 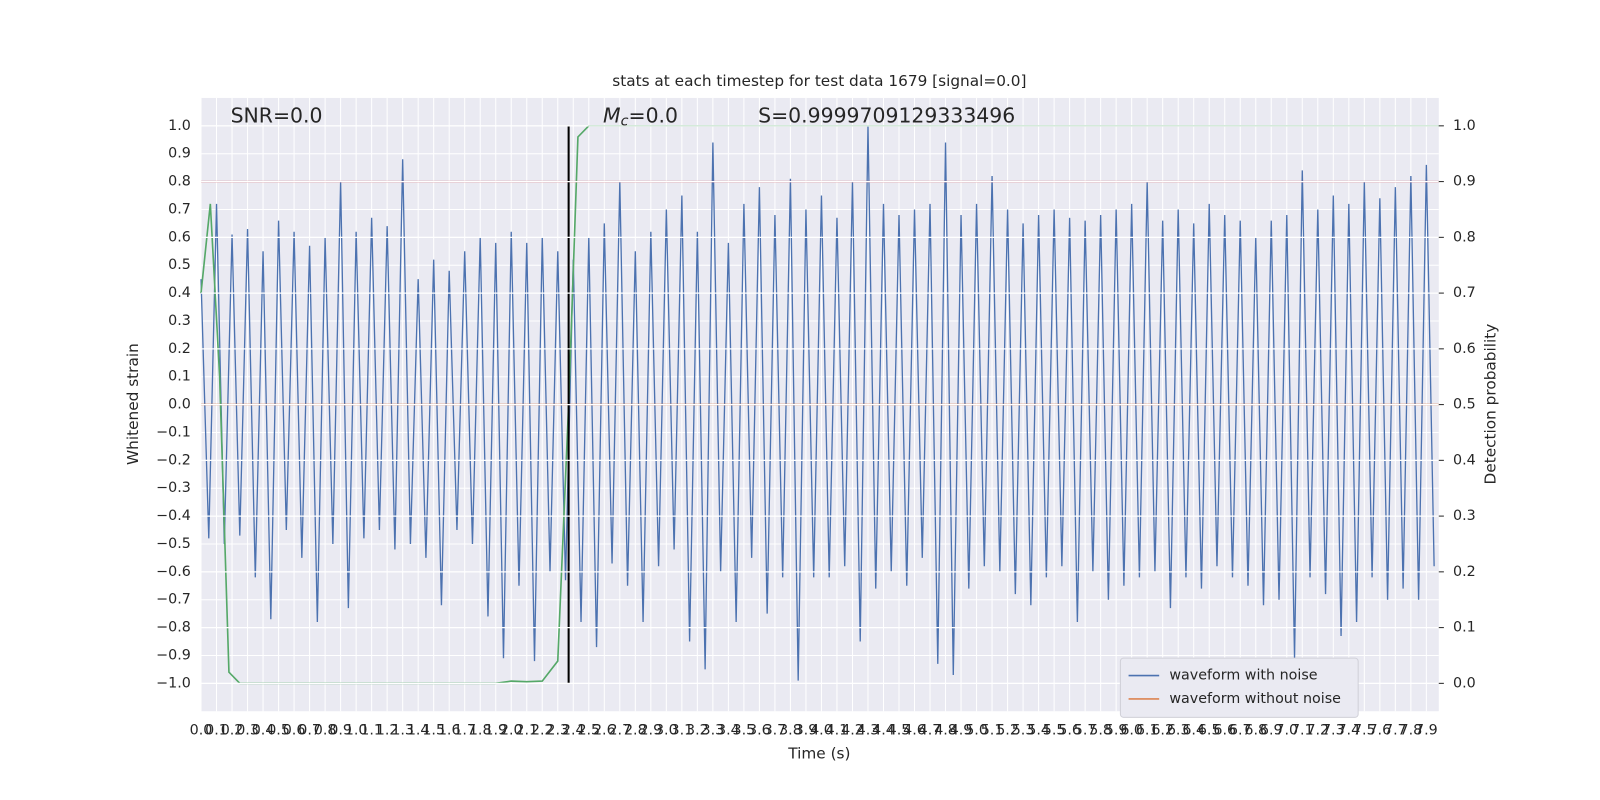 What do you see at coordinates (1464, 572) in the screenshot?
I see `y2-tick-label: 0.2` at bounding box center [1464, 572].